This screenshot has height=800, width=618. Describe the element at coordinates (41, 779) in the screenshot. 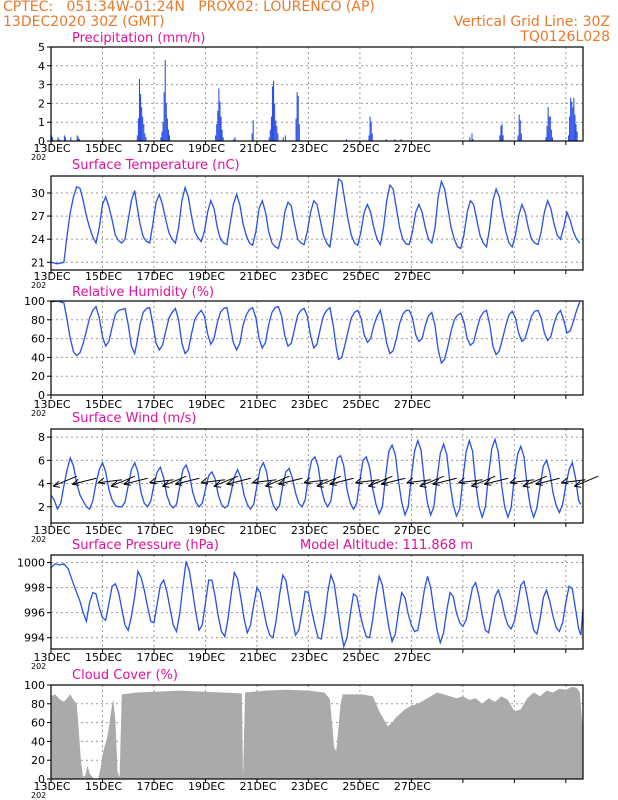

I see `y-tick-label: 0` at that location.